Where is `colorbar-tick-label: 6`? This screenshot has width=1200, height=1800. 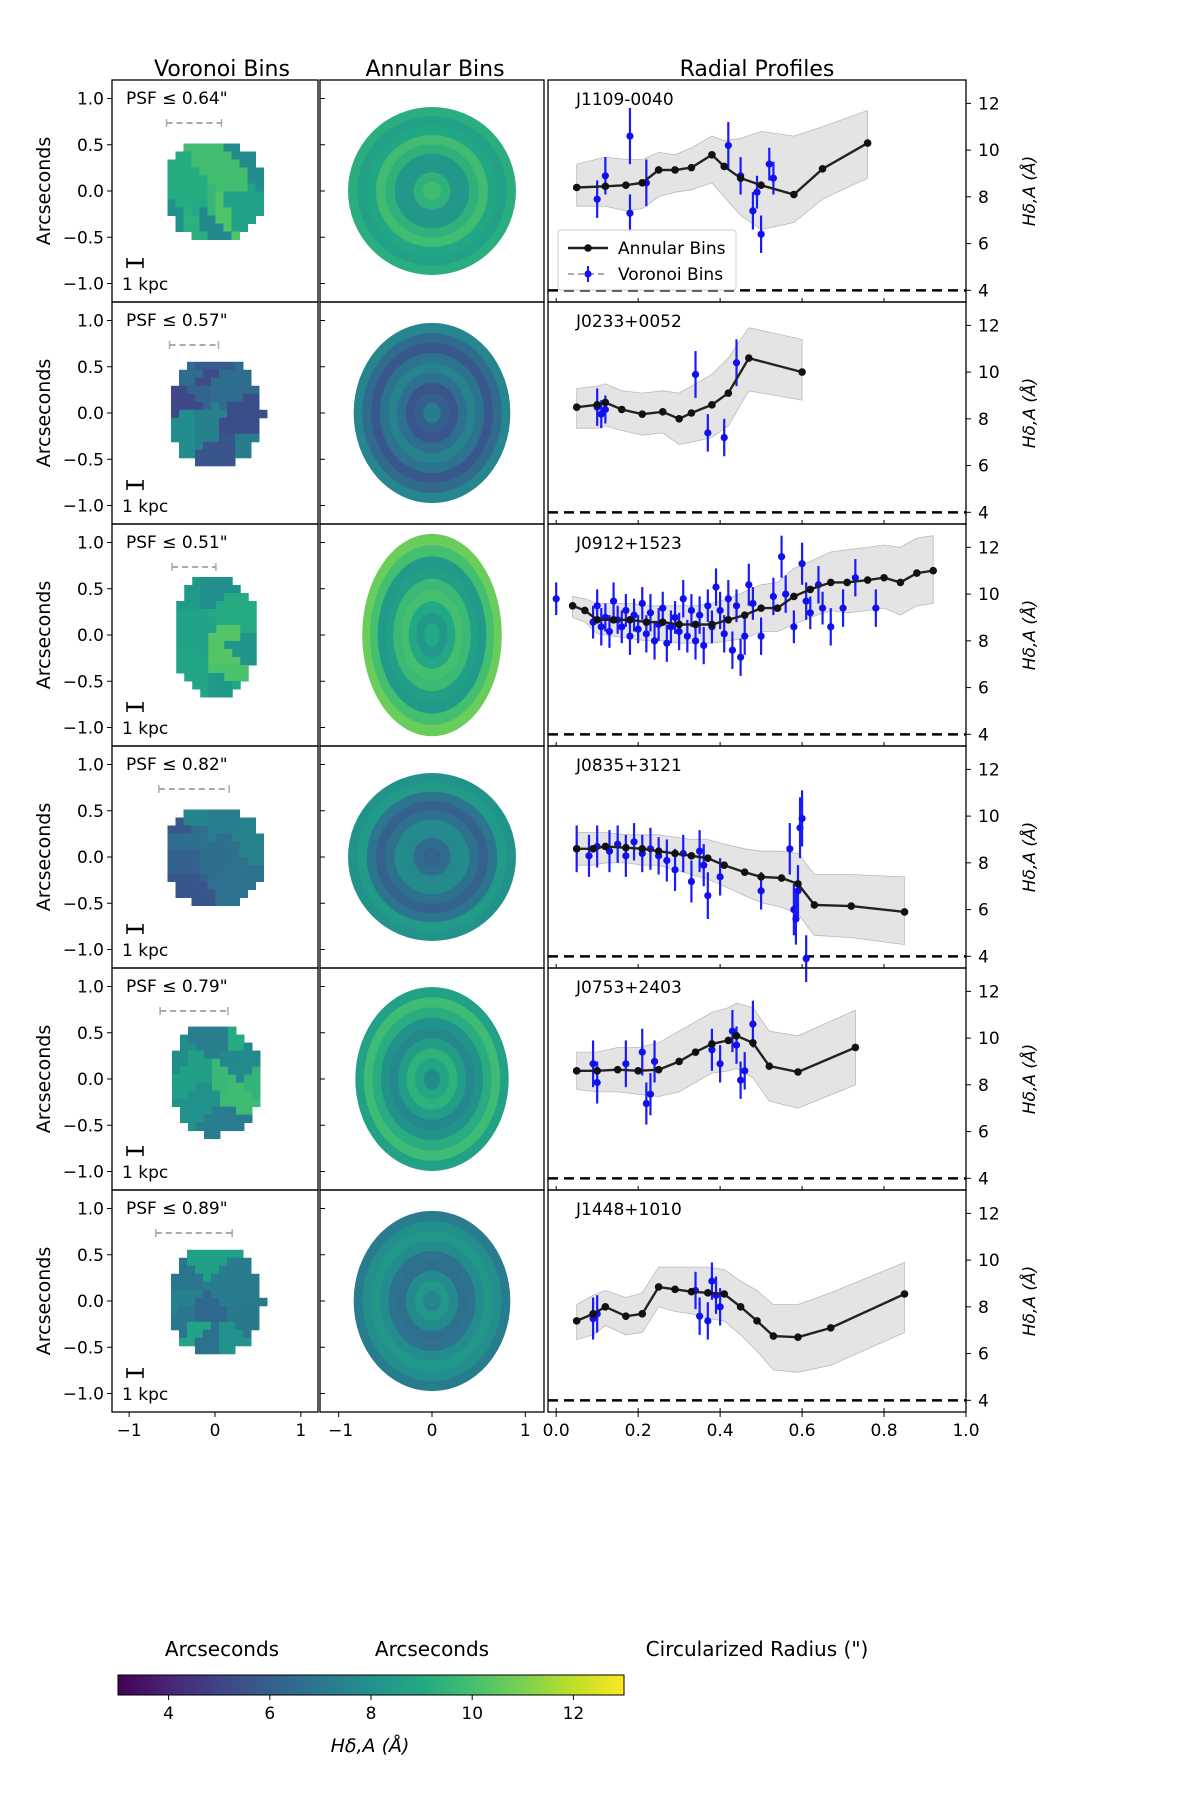
colorbar-tick-label: 6 is located at coordinates (269, 1714).